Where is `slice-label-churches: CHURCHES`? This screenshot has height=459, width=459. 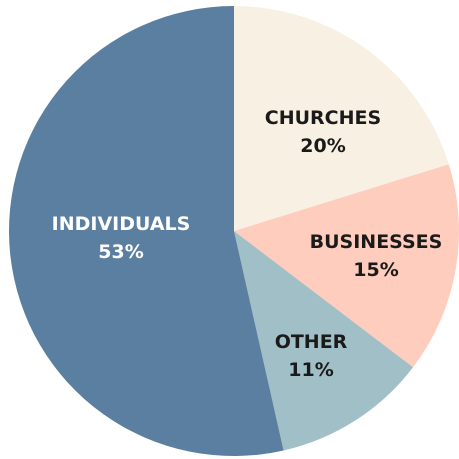 slice-label-churches: CHURCHES is located at coordinates (323, 118).